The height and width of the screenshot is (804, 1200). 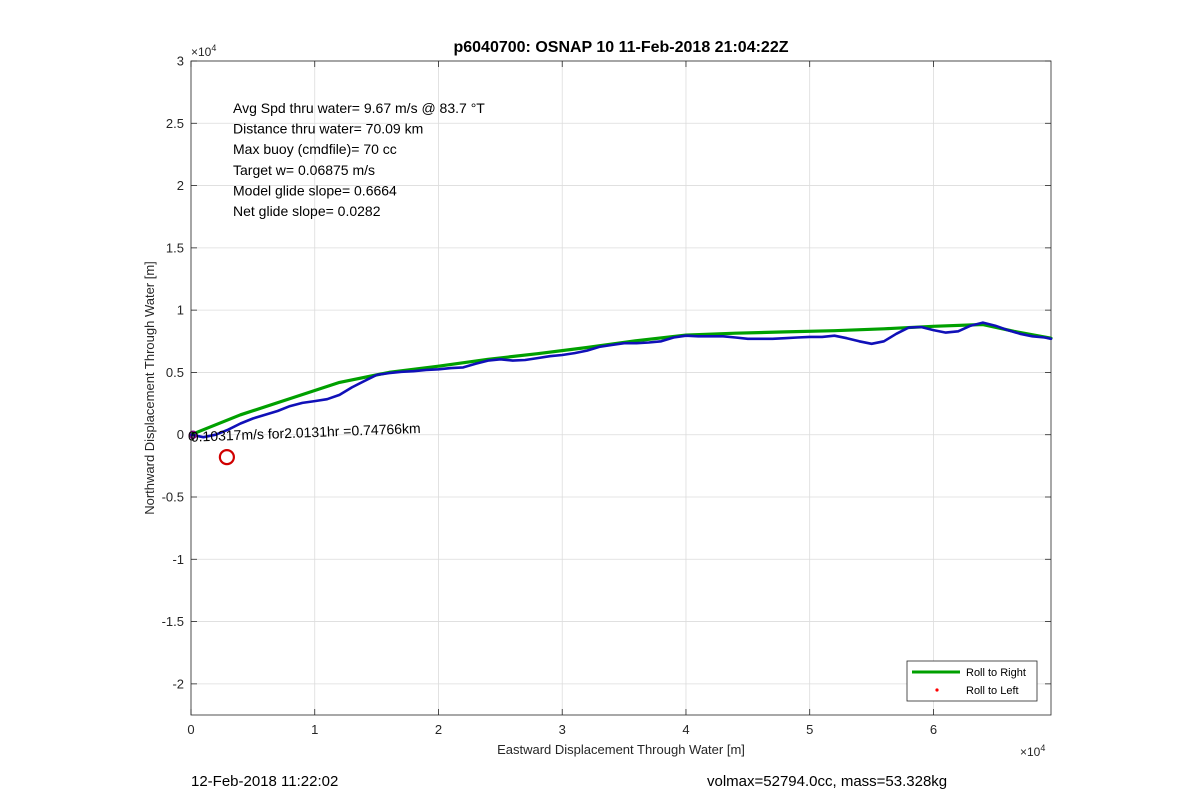 What do you see at coordinates (1032, 751) in the screenshot?
I see `x-exponent-label: ×10⁴` at bounding box center [1032, 751].